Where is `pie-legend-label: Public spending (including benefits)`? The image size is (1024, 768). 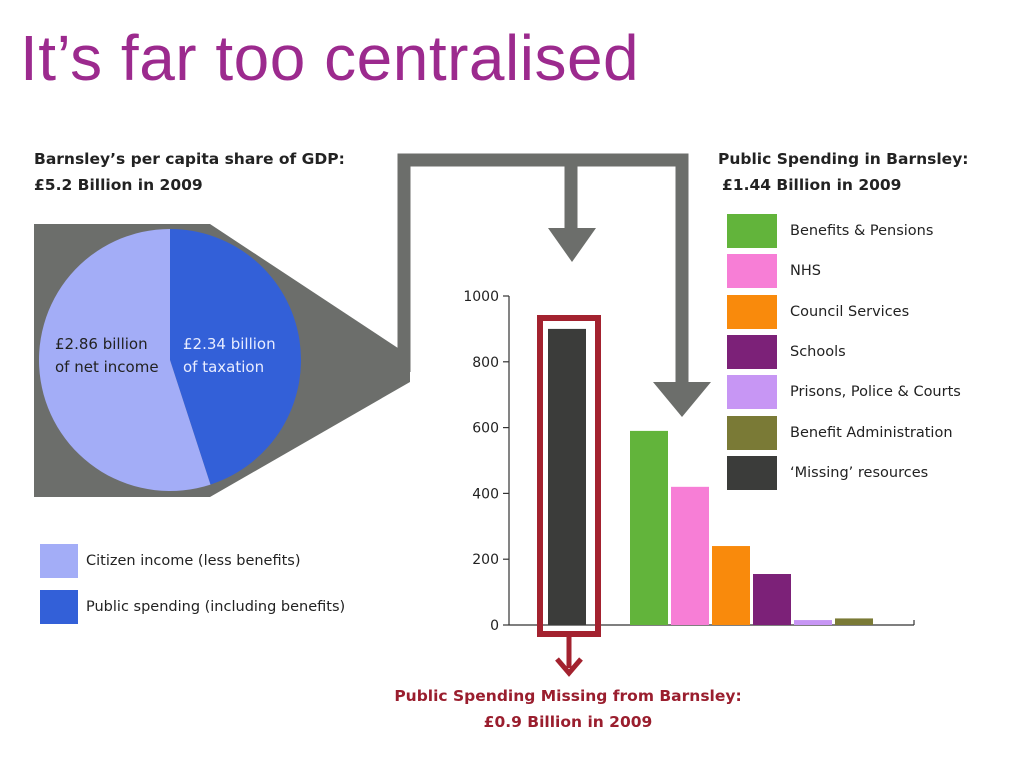 pie-legend-label: Public spending (including benefits) is located at coordinates (216, 607).